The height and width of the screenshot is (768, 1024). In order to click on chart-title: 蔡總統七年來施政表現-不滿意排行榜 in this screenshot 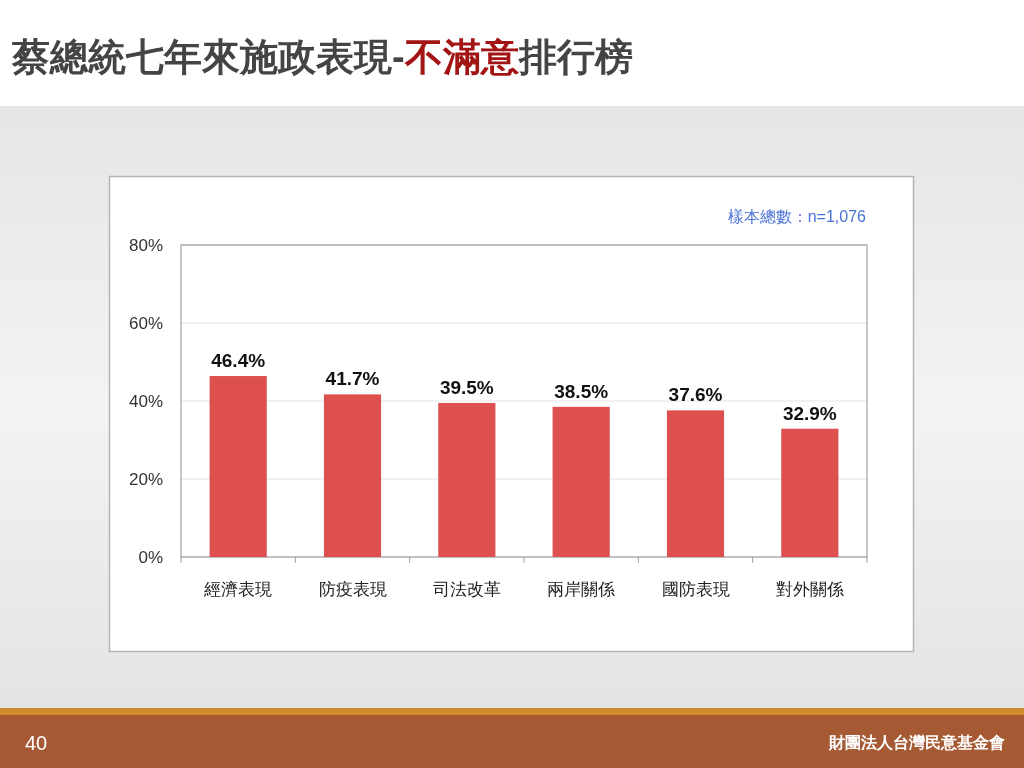, I will do `click(322, 57)`.